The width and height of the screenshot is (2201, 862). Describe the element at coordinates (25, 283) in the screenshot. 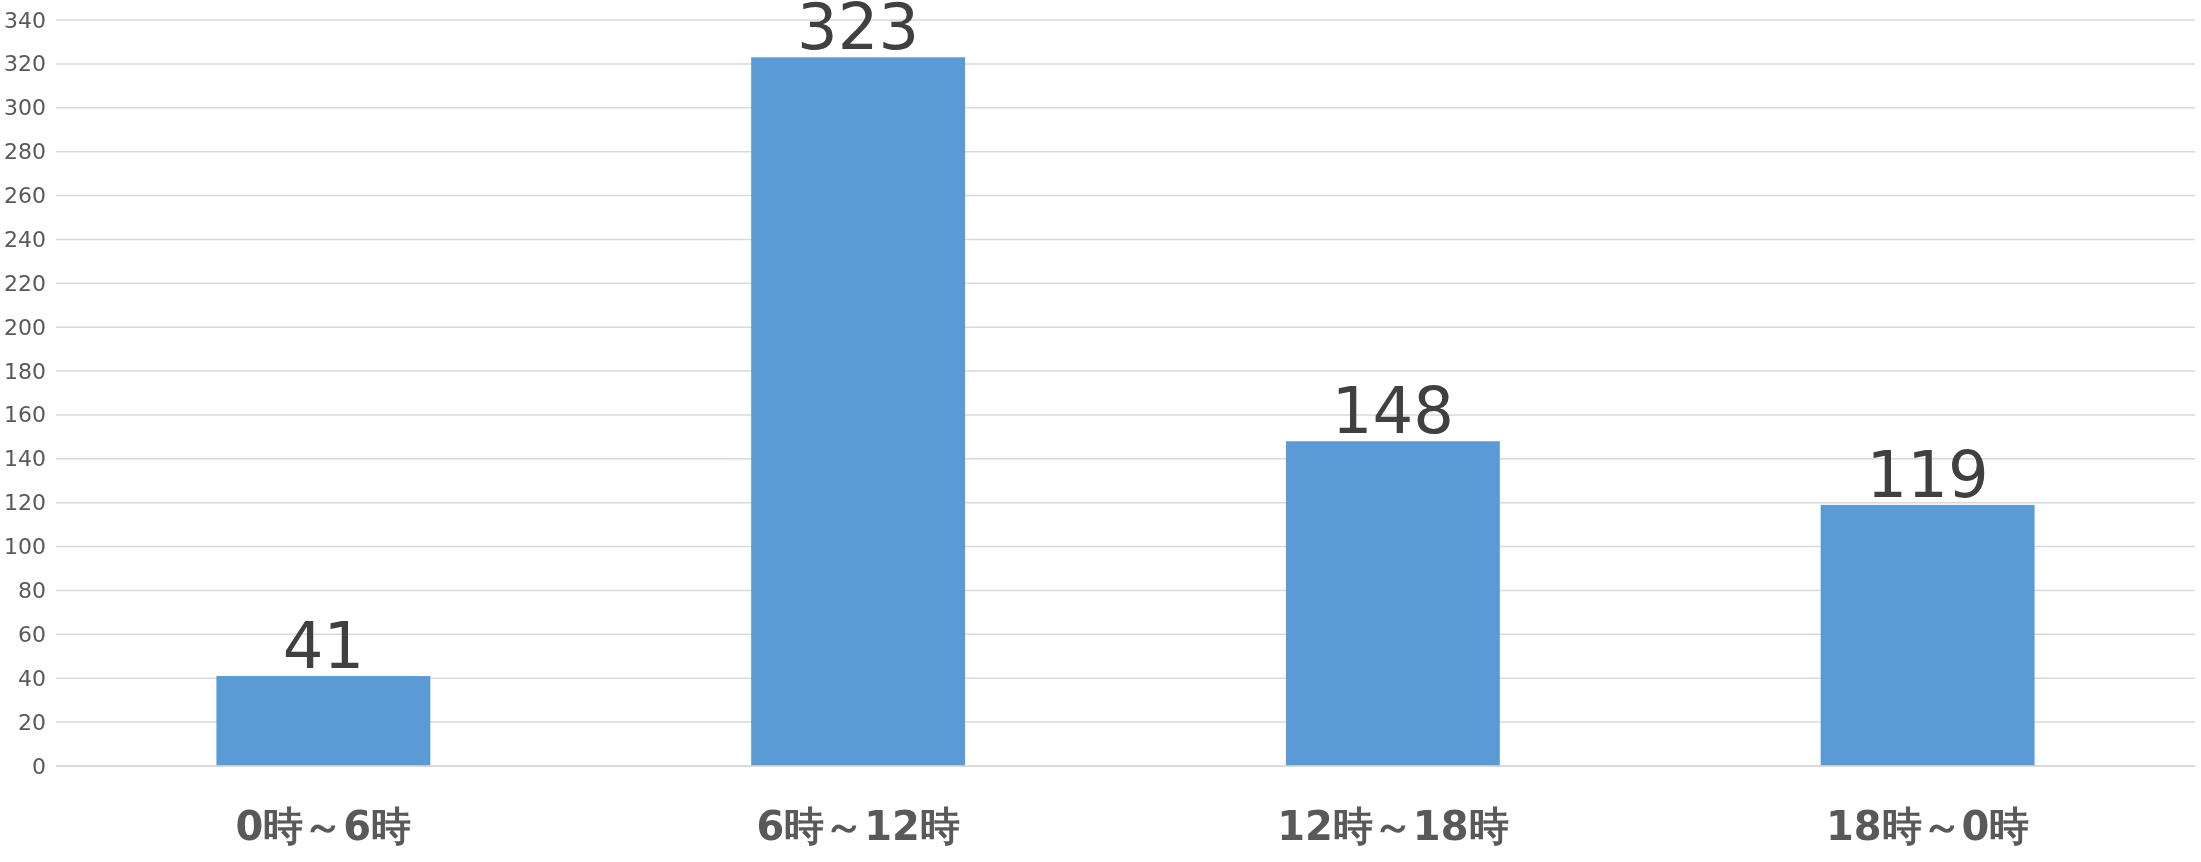

I see `y-tick-label: 220` at that location.